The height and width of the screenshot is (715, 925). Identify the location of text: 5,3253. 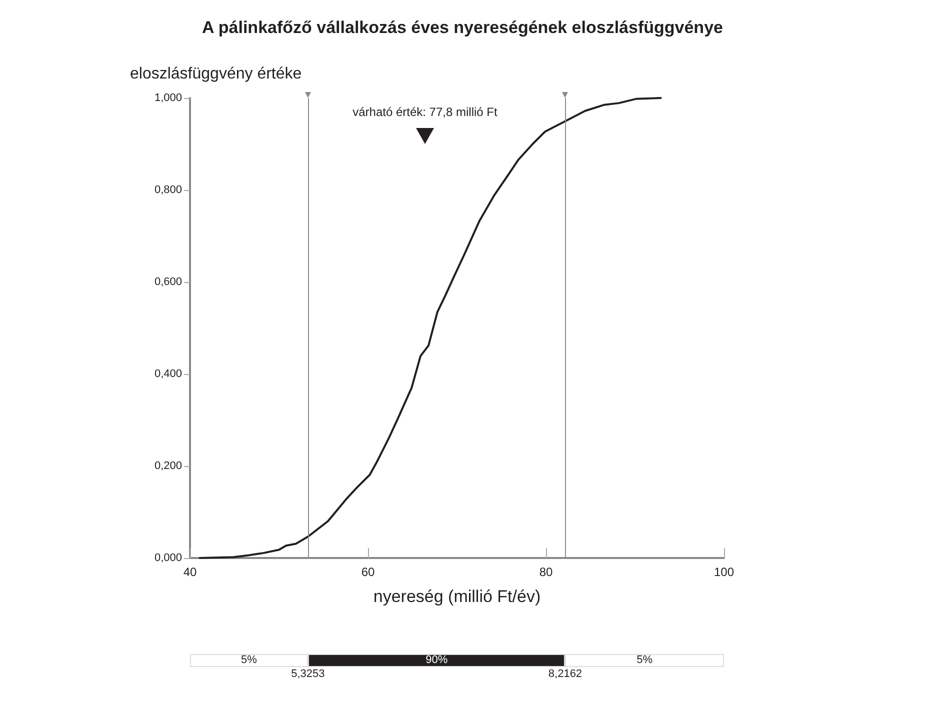
(308, 674).